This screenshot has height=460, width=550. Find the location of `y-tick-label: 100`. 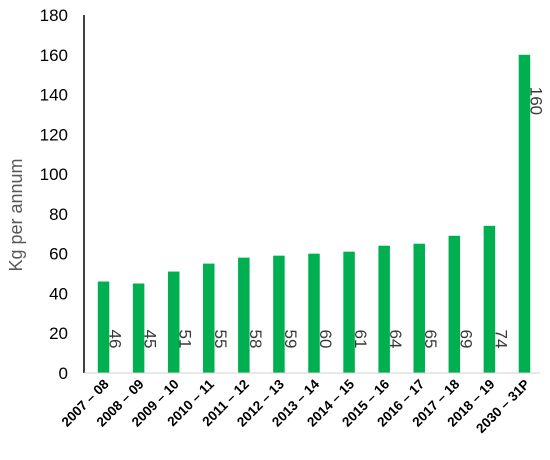

y-tick-label: 100 is located at coordinates (54, 174).